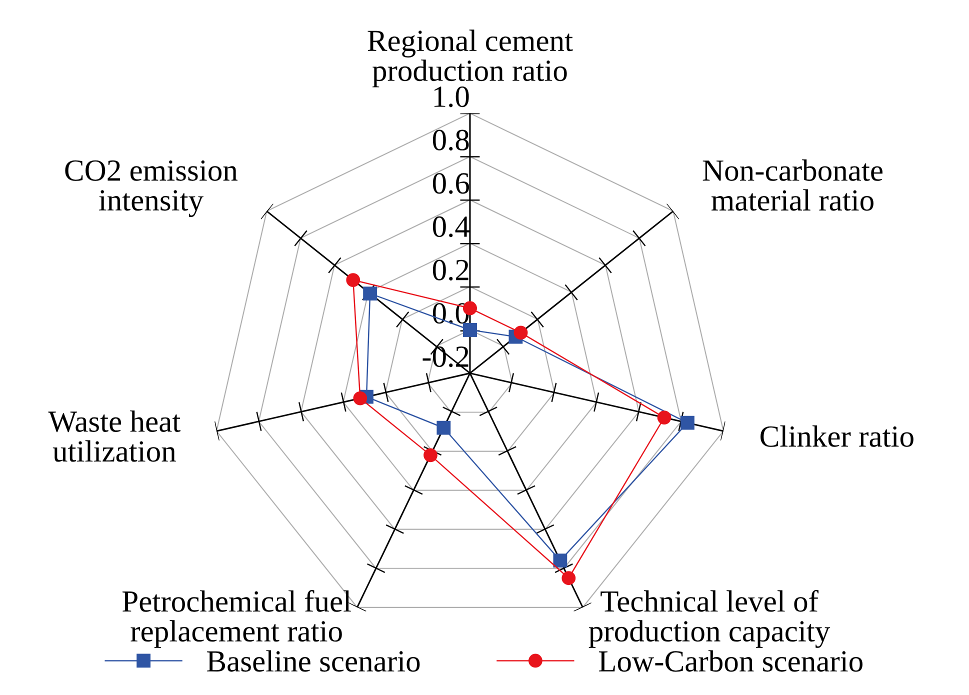 This screenshot has height=695, width=969. I want to click on spoke-label: CO2 emission intensity, so click(151, 189).